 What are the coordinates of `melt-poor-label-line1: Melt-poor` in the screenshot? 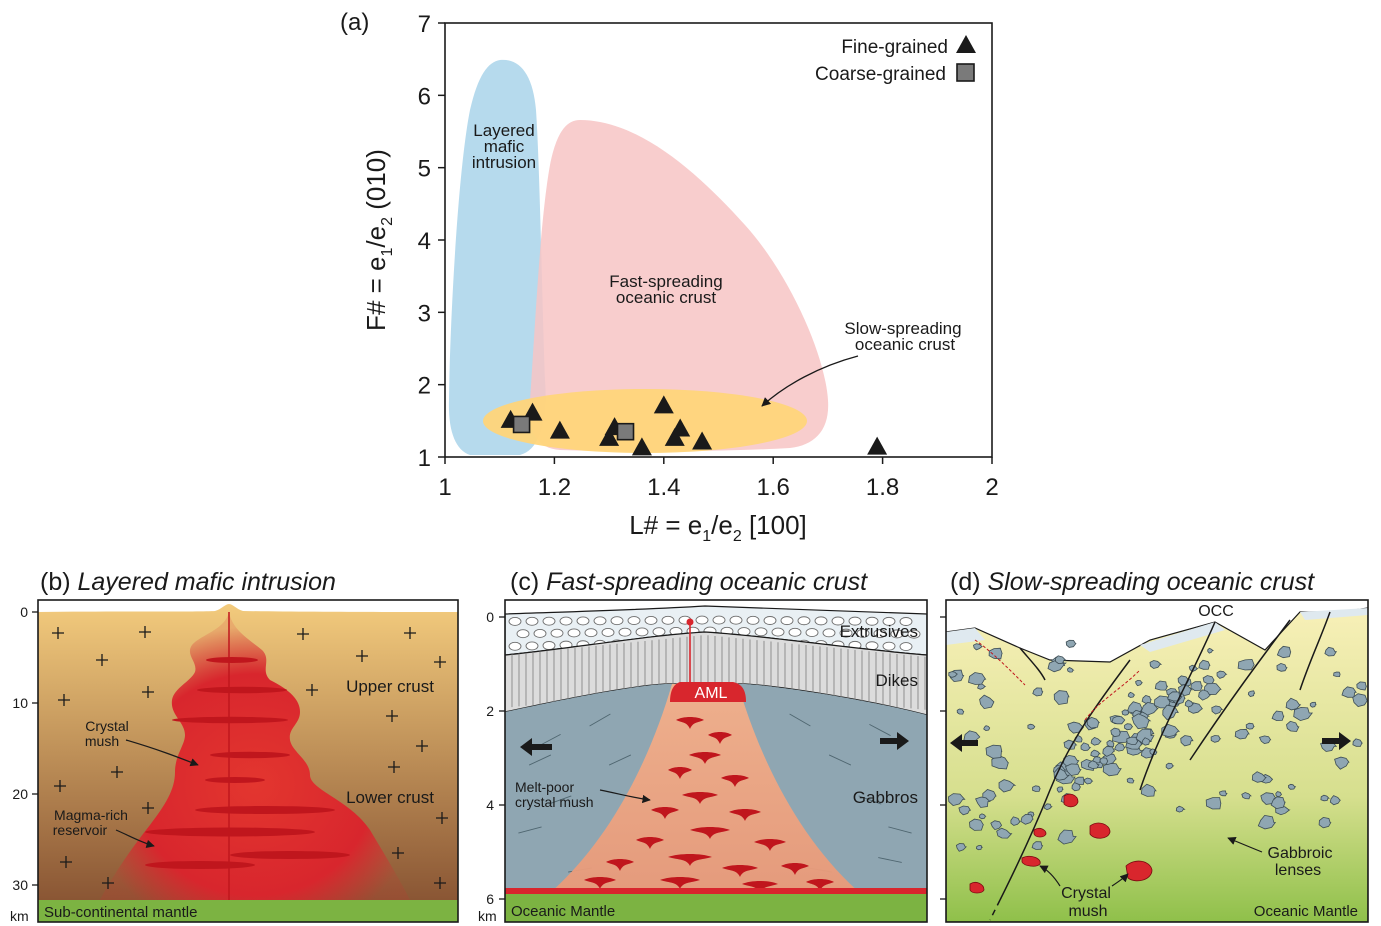 It's located at (544, 787).